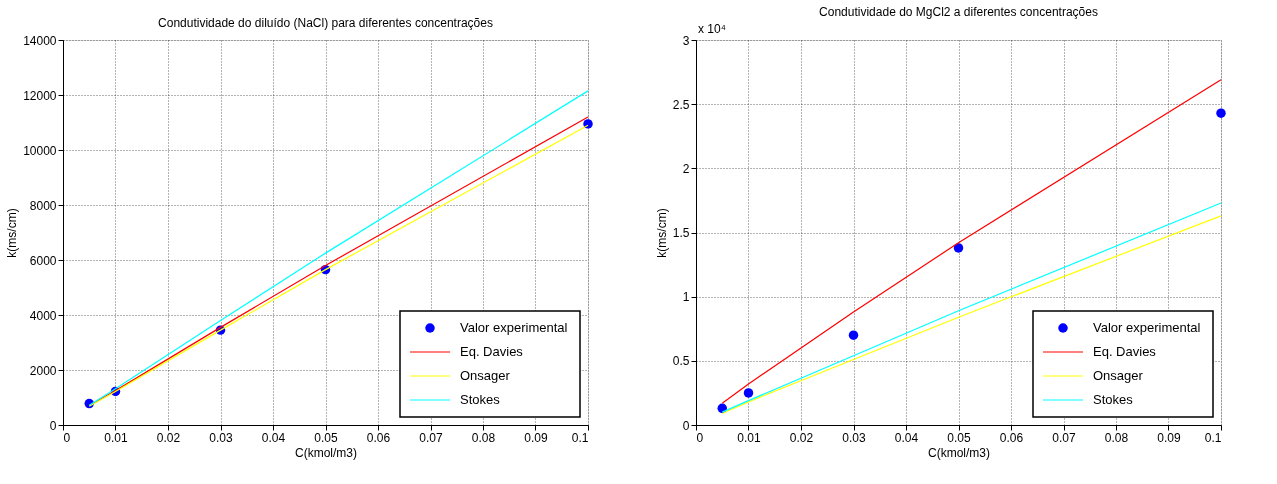 This screenshot has height=484, width=1277. Describe the element at coordinates (686, 168) in the screenshot. I see `y-tick-label: 2` at that location.